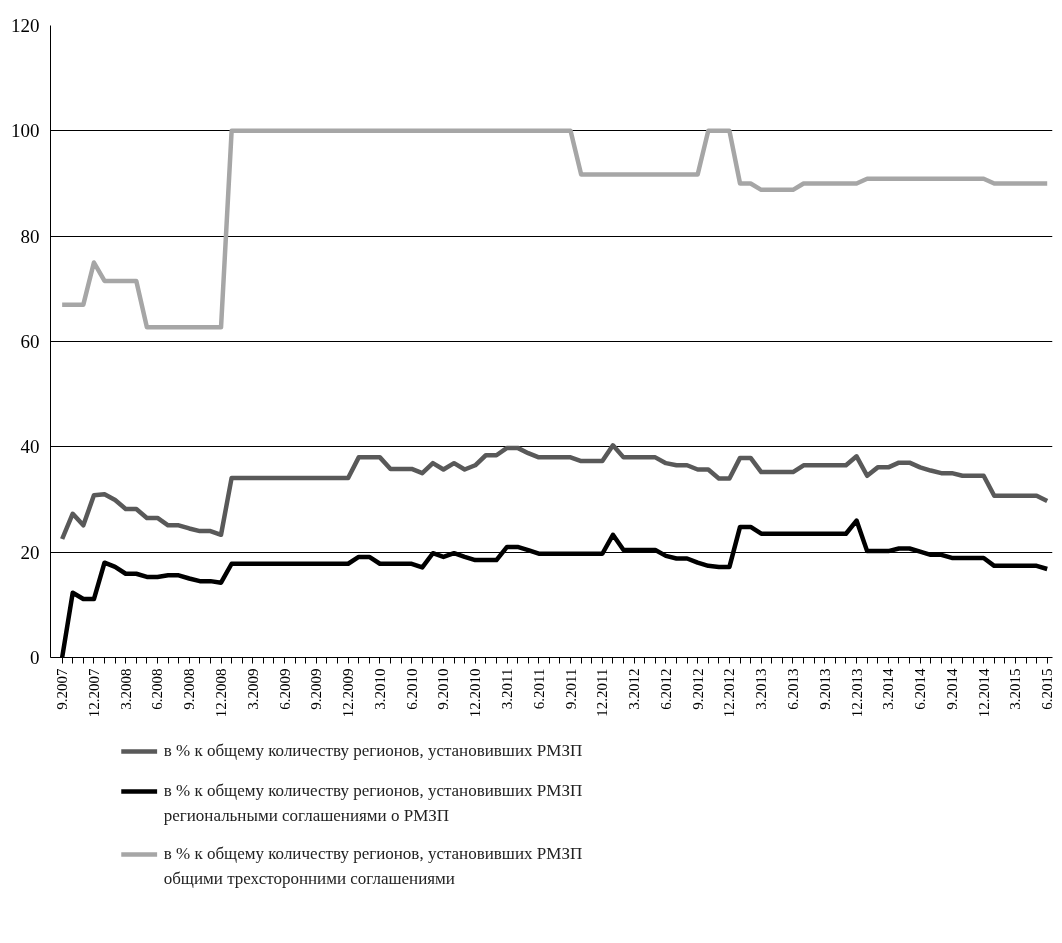 Image resolution: width=1062 pixels, height=943 pixels. Describe the element at coordinates (62, 689) in the screenshot. I see `x-tick-label: 9.2007` at that location.